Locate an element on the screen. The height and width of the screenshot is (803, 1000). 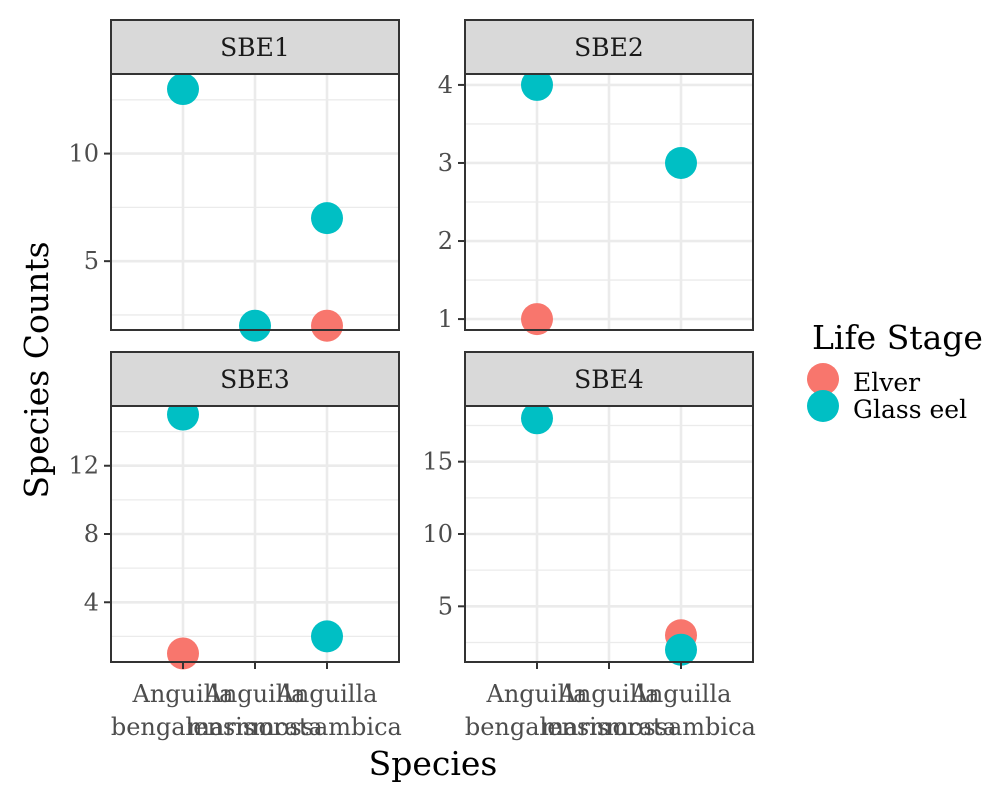
facet-panel-sbe1: 5 10 SBE1 is located at coordinates (234, 180).